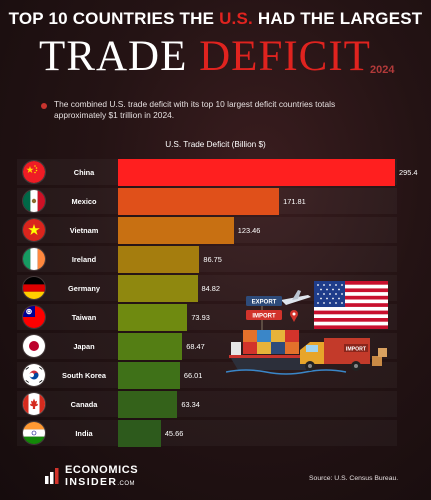 The width and height of the screenshot is (431, 500). I want to click on data-label: 171.81, so click(294, 201).